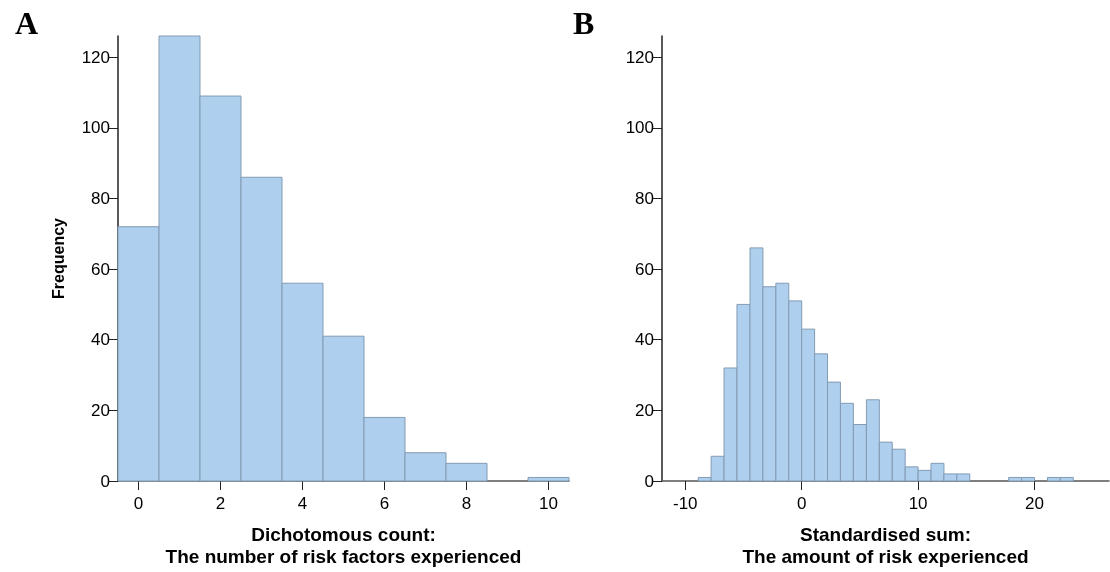  I want to click on x-tick-label: 8, so click(466, 503).